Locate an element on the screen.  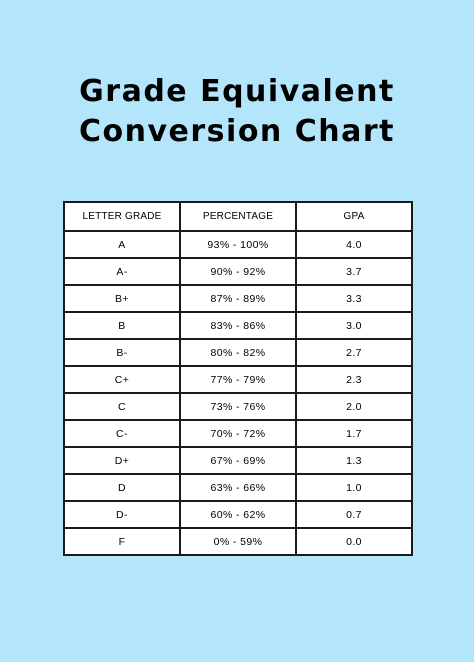
percentage-cell: 73% - 76% is located at coordinates (238, 406).